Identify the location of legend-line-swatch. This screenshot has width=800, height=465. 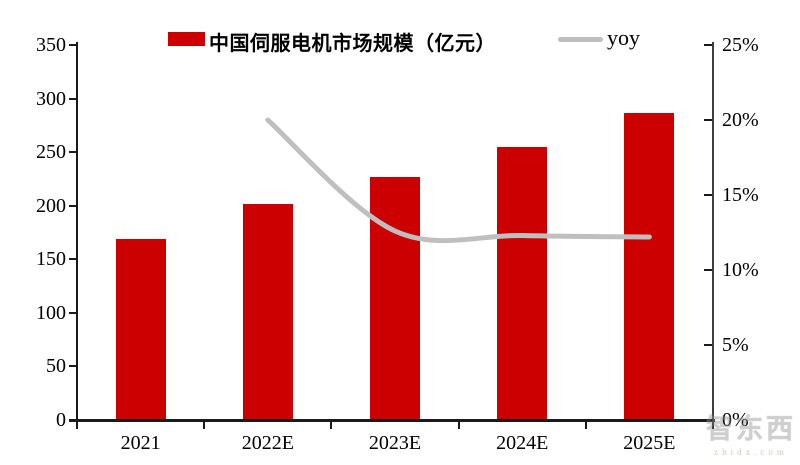
(580, 39).